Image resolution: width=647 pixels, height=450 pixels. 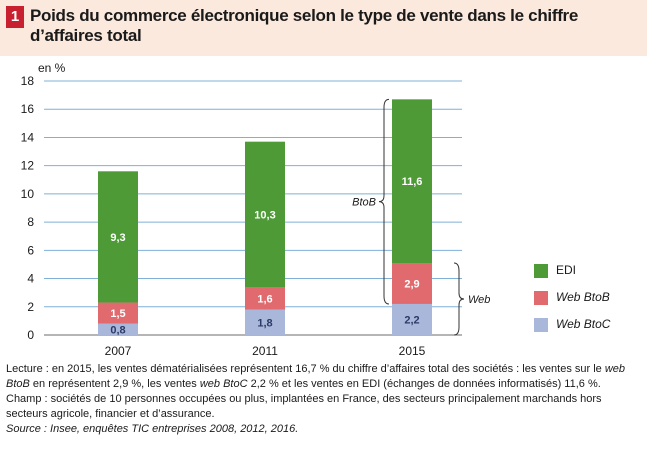 What do you see at coordinates (265, 351) in the screenshot?
I see `x-tick-label: 2011` at bounding box center [265, 351].